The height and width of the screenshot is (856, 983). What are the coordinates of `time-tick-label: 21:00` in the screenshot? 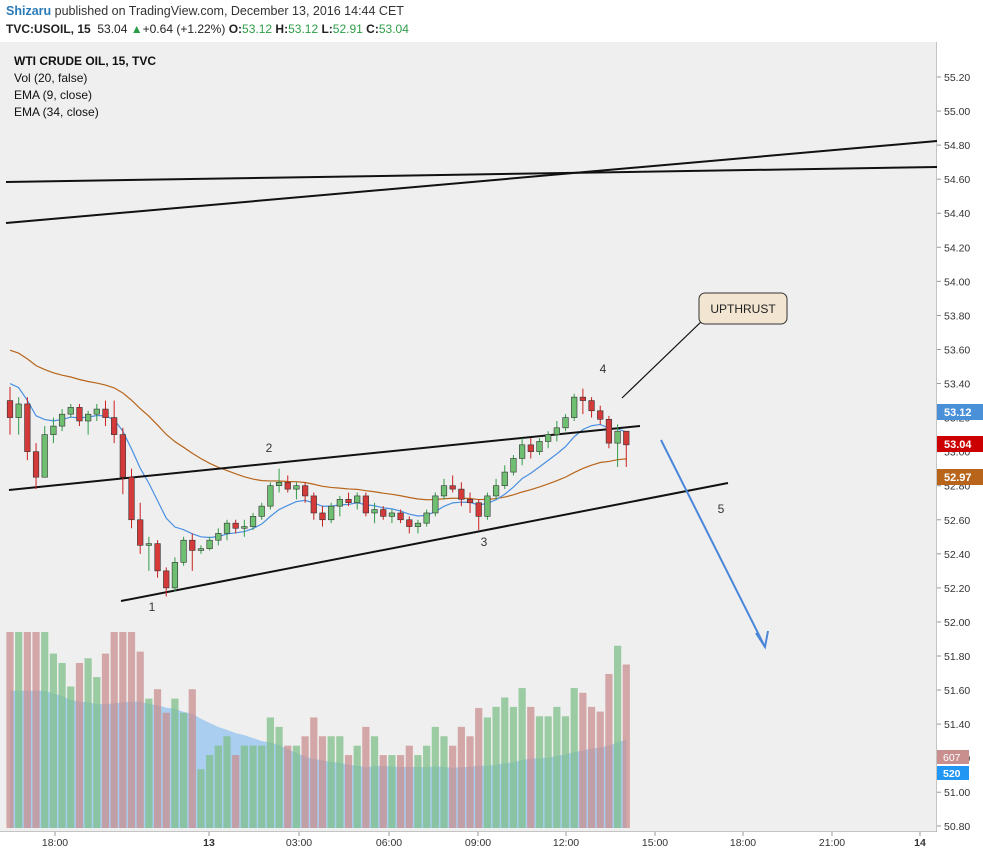 It's located at (832, 843).